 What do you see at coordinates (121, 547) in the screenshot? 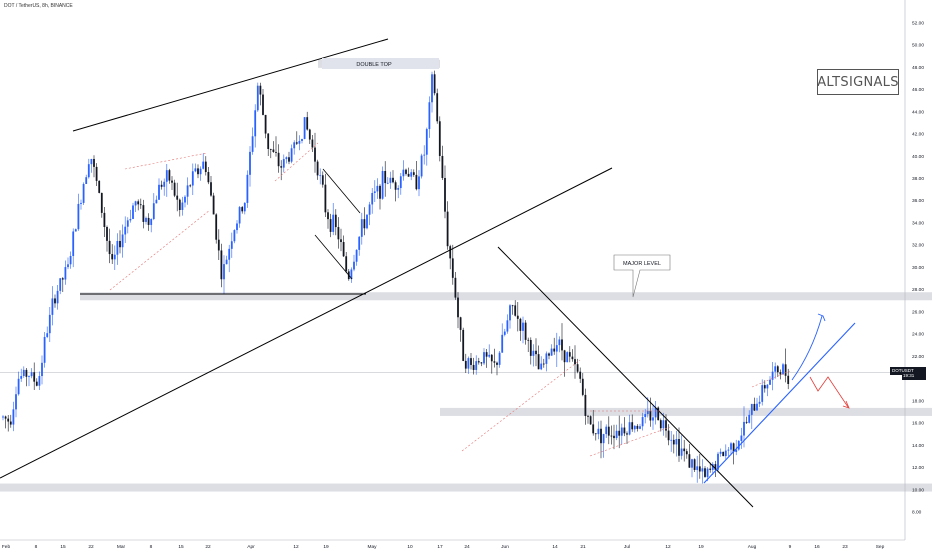
I see `x-tick-label: Mar` at bounding box center [121, 547].